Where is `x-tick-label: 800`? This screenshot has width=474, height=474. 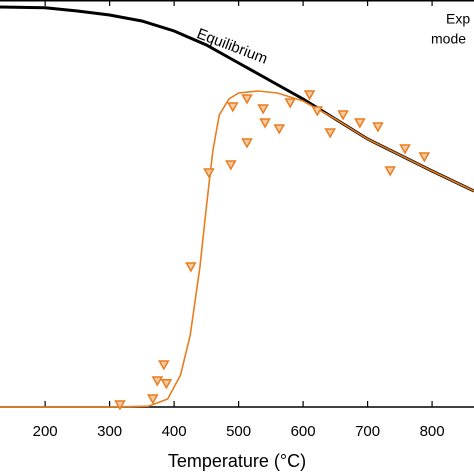
x-tick-label: 800 is located at coordinates (432, 431).